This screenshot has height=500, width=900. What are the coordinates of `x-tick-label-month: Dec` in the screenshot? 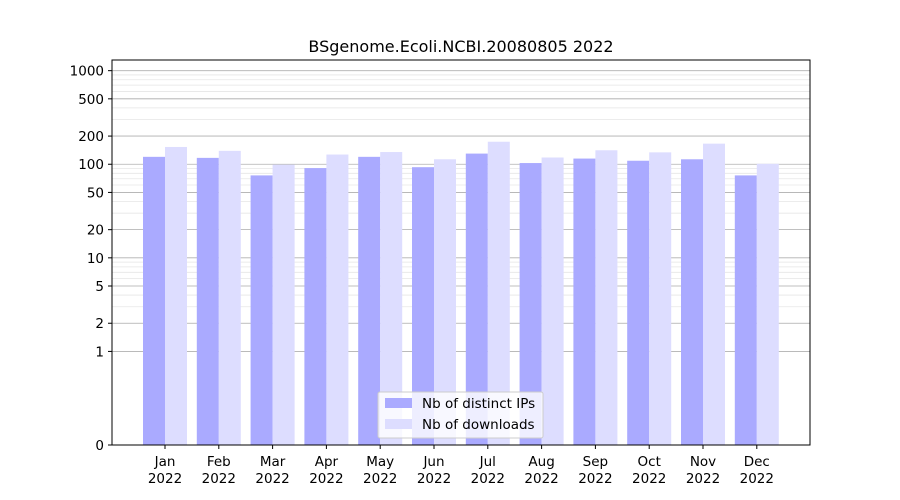 It's located at (757, 462).